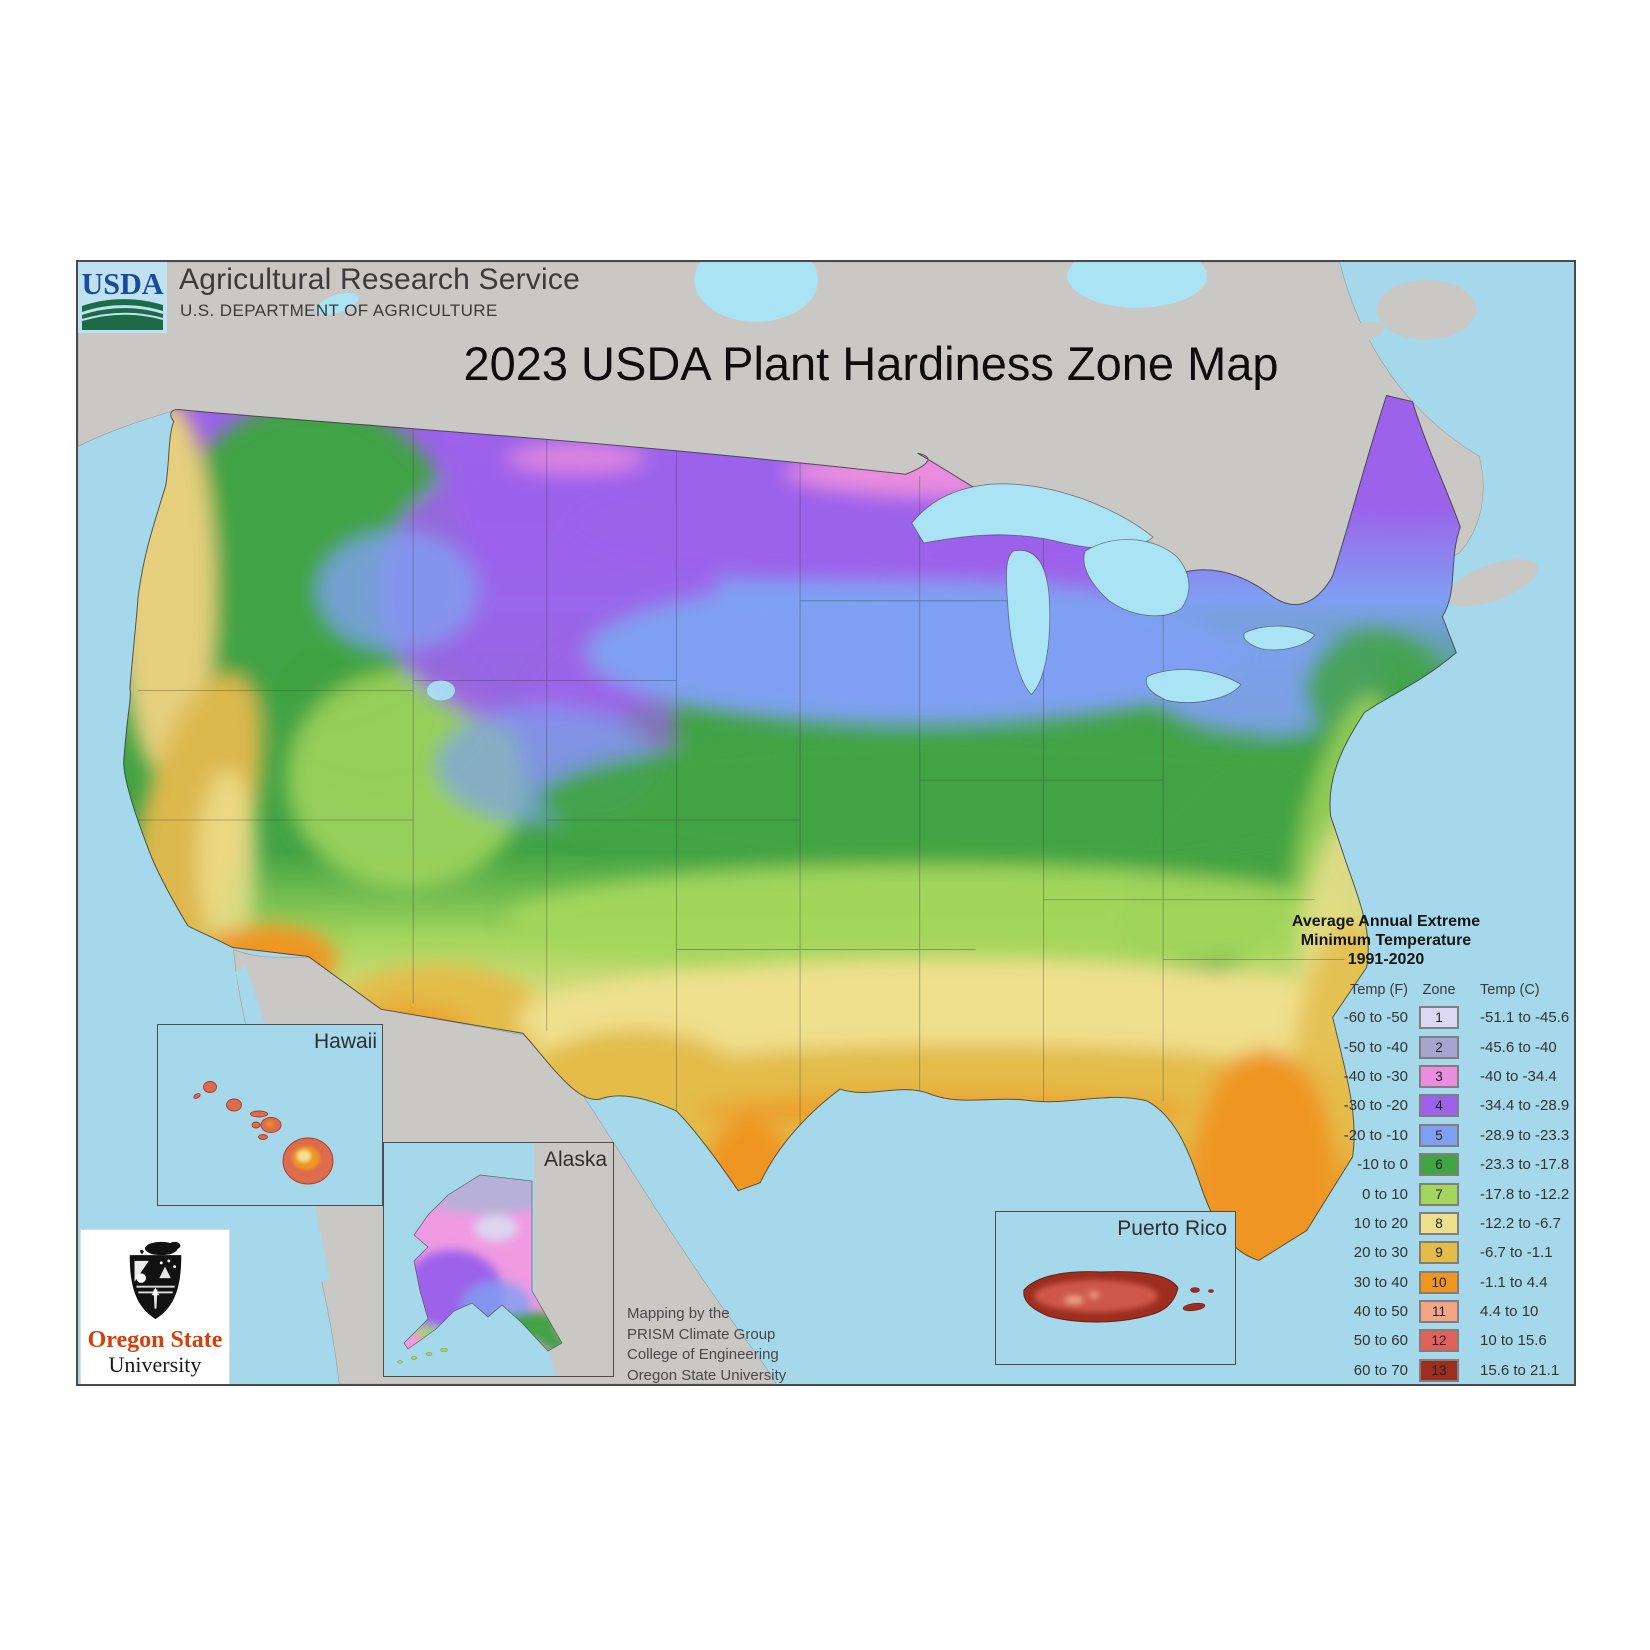  What do you see at coordinates (1375, 1018) in the screenshot?
I see `legend-temp-f: -60 to -50` at bounding box center [1375, 1018].